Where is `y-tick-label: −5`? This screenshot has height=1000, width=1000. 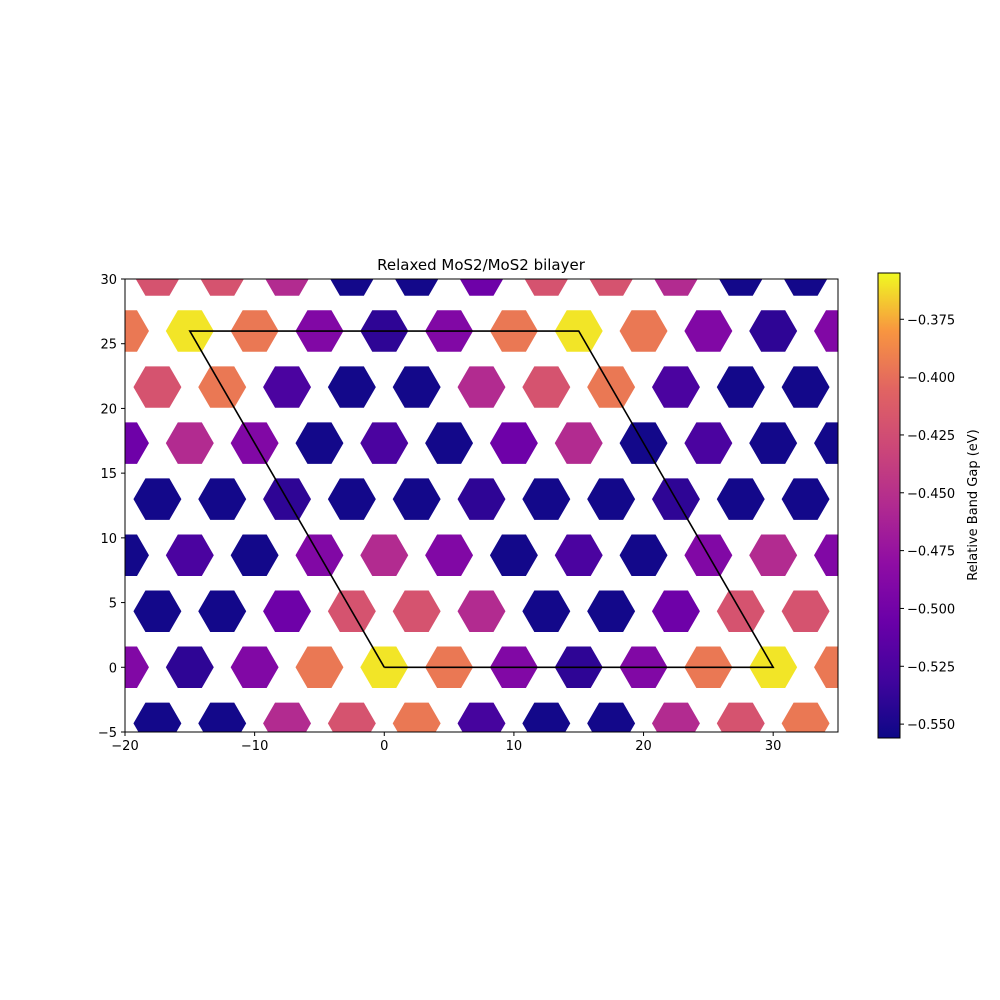 y-tick-label: −5 is located at coordinates (107, 733).